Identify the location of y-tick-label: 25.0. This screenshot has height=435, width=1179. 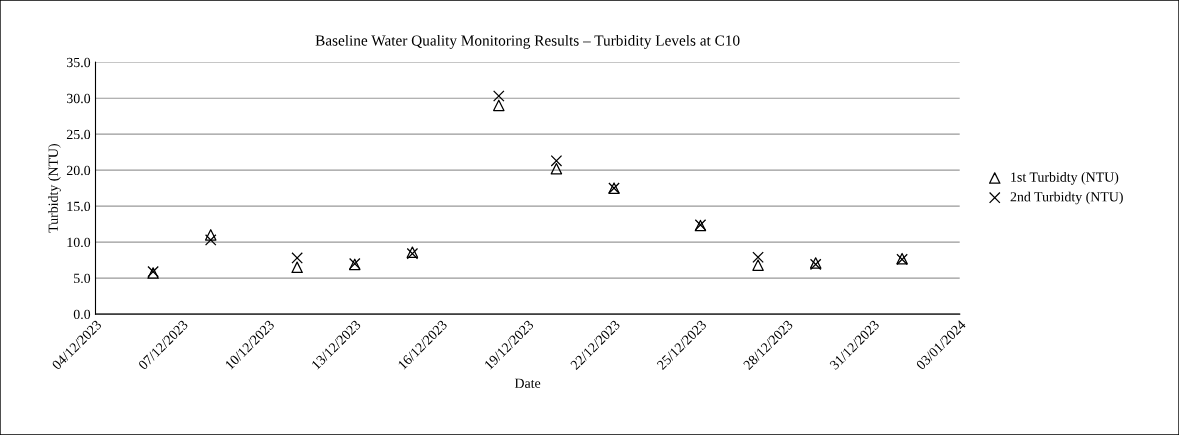
(78, 134).